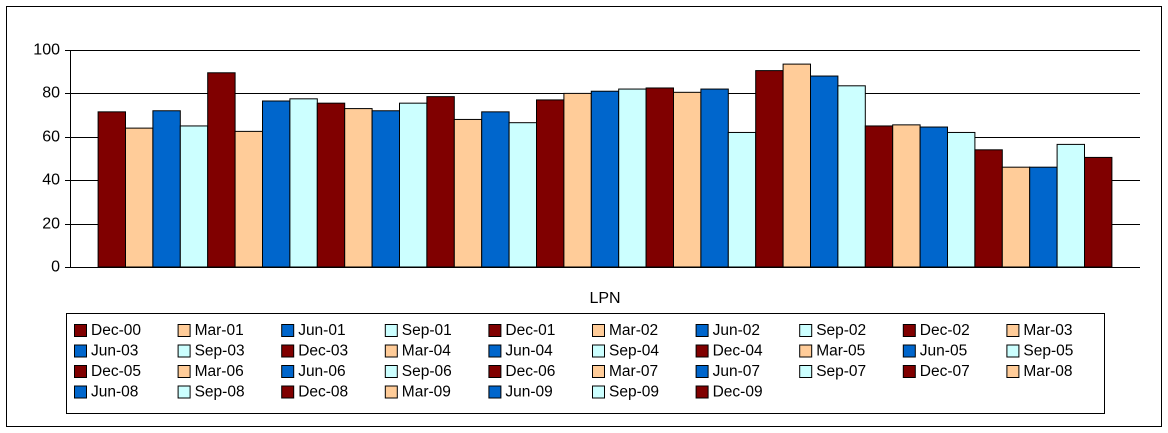  What do you see at coordinates (1047, 330) in the screenshot?
I see `legend-label: Mar-03` at bounding box center [1047, 330].